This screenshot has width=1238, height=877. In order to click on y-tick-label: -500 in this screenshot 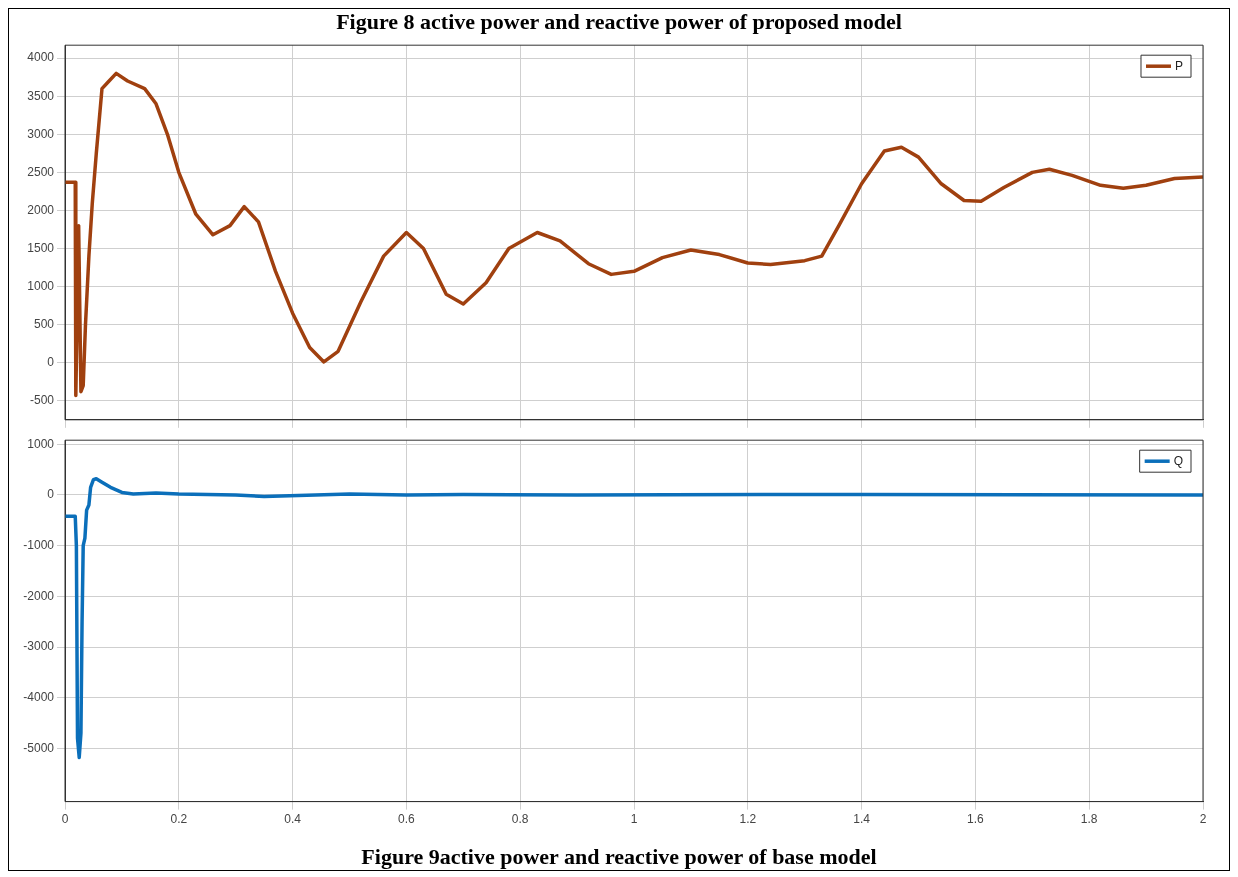, I will do `click(42, 400)`.